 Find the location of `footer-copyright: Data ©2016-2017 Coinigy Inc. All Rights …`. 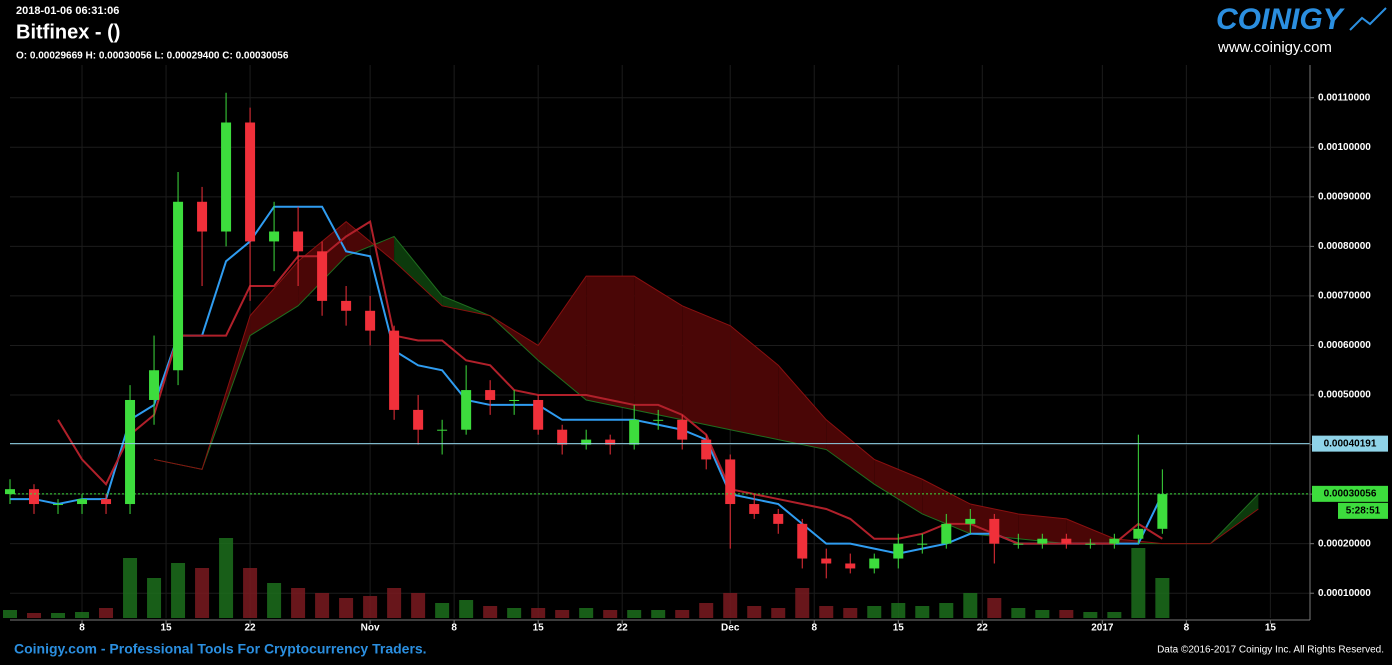

footer-copyright: Data ©2016-2017 Coinigy Inc. All Rights … is located at coordinates (1270, 650).